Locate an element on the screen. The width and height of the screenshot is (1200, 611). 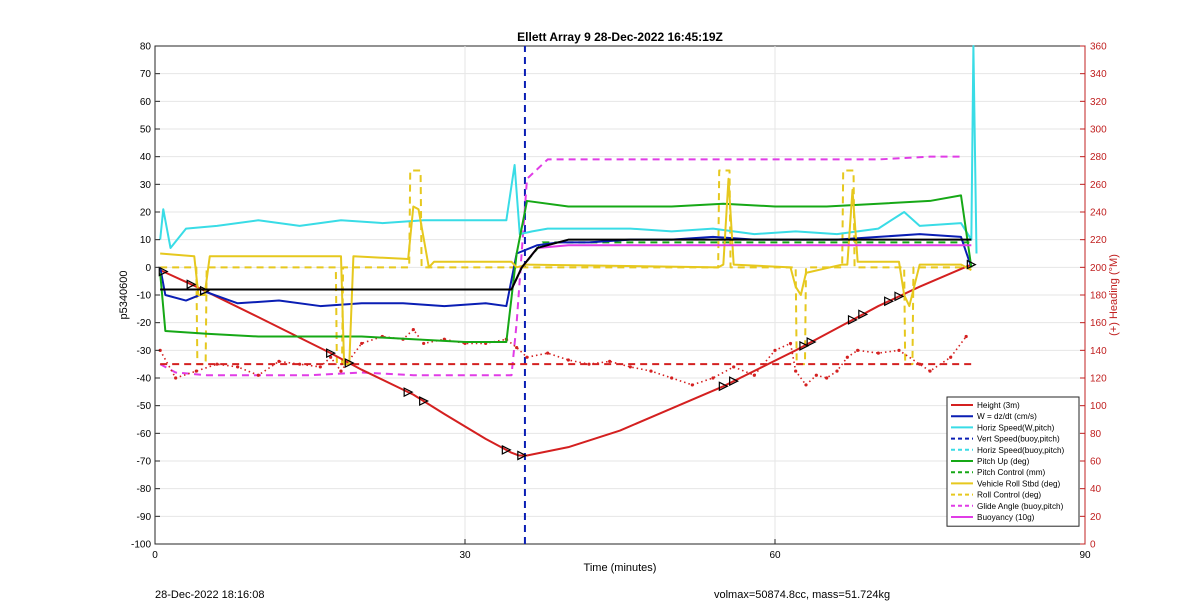
y-tick-label-left: -90 is located at coordinates (144, 517).